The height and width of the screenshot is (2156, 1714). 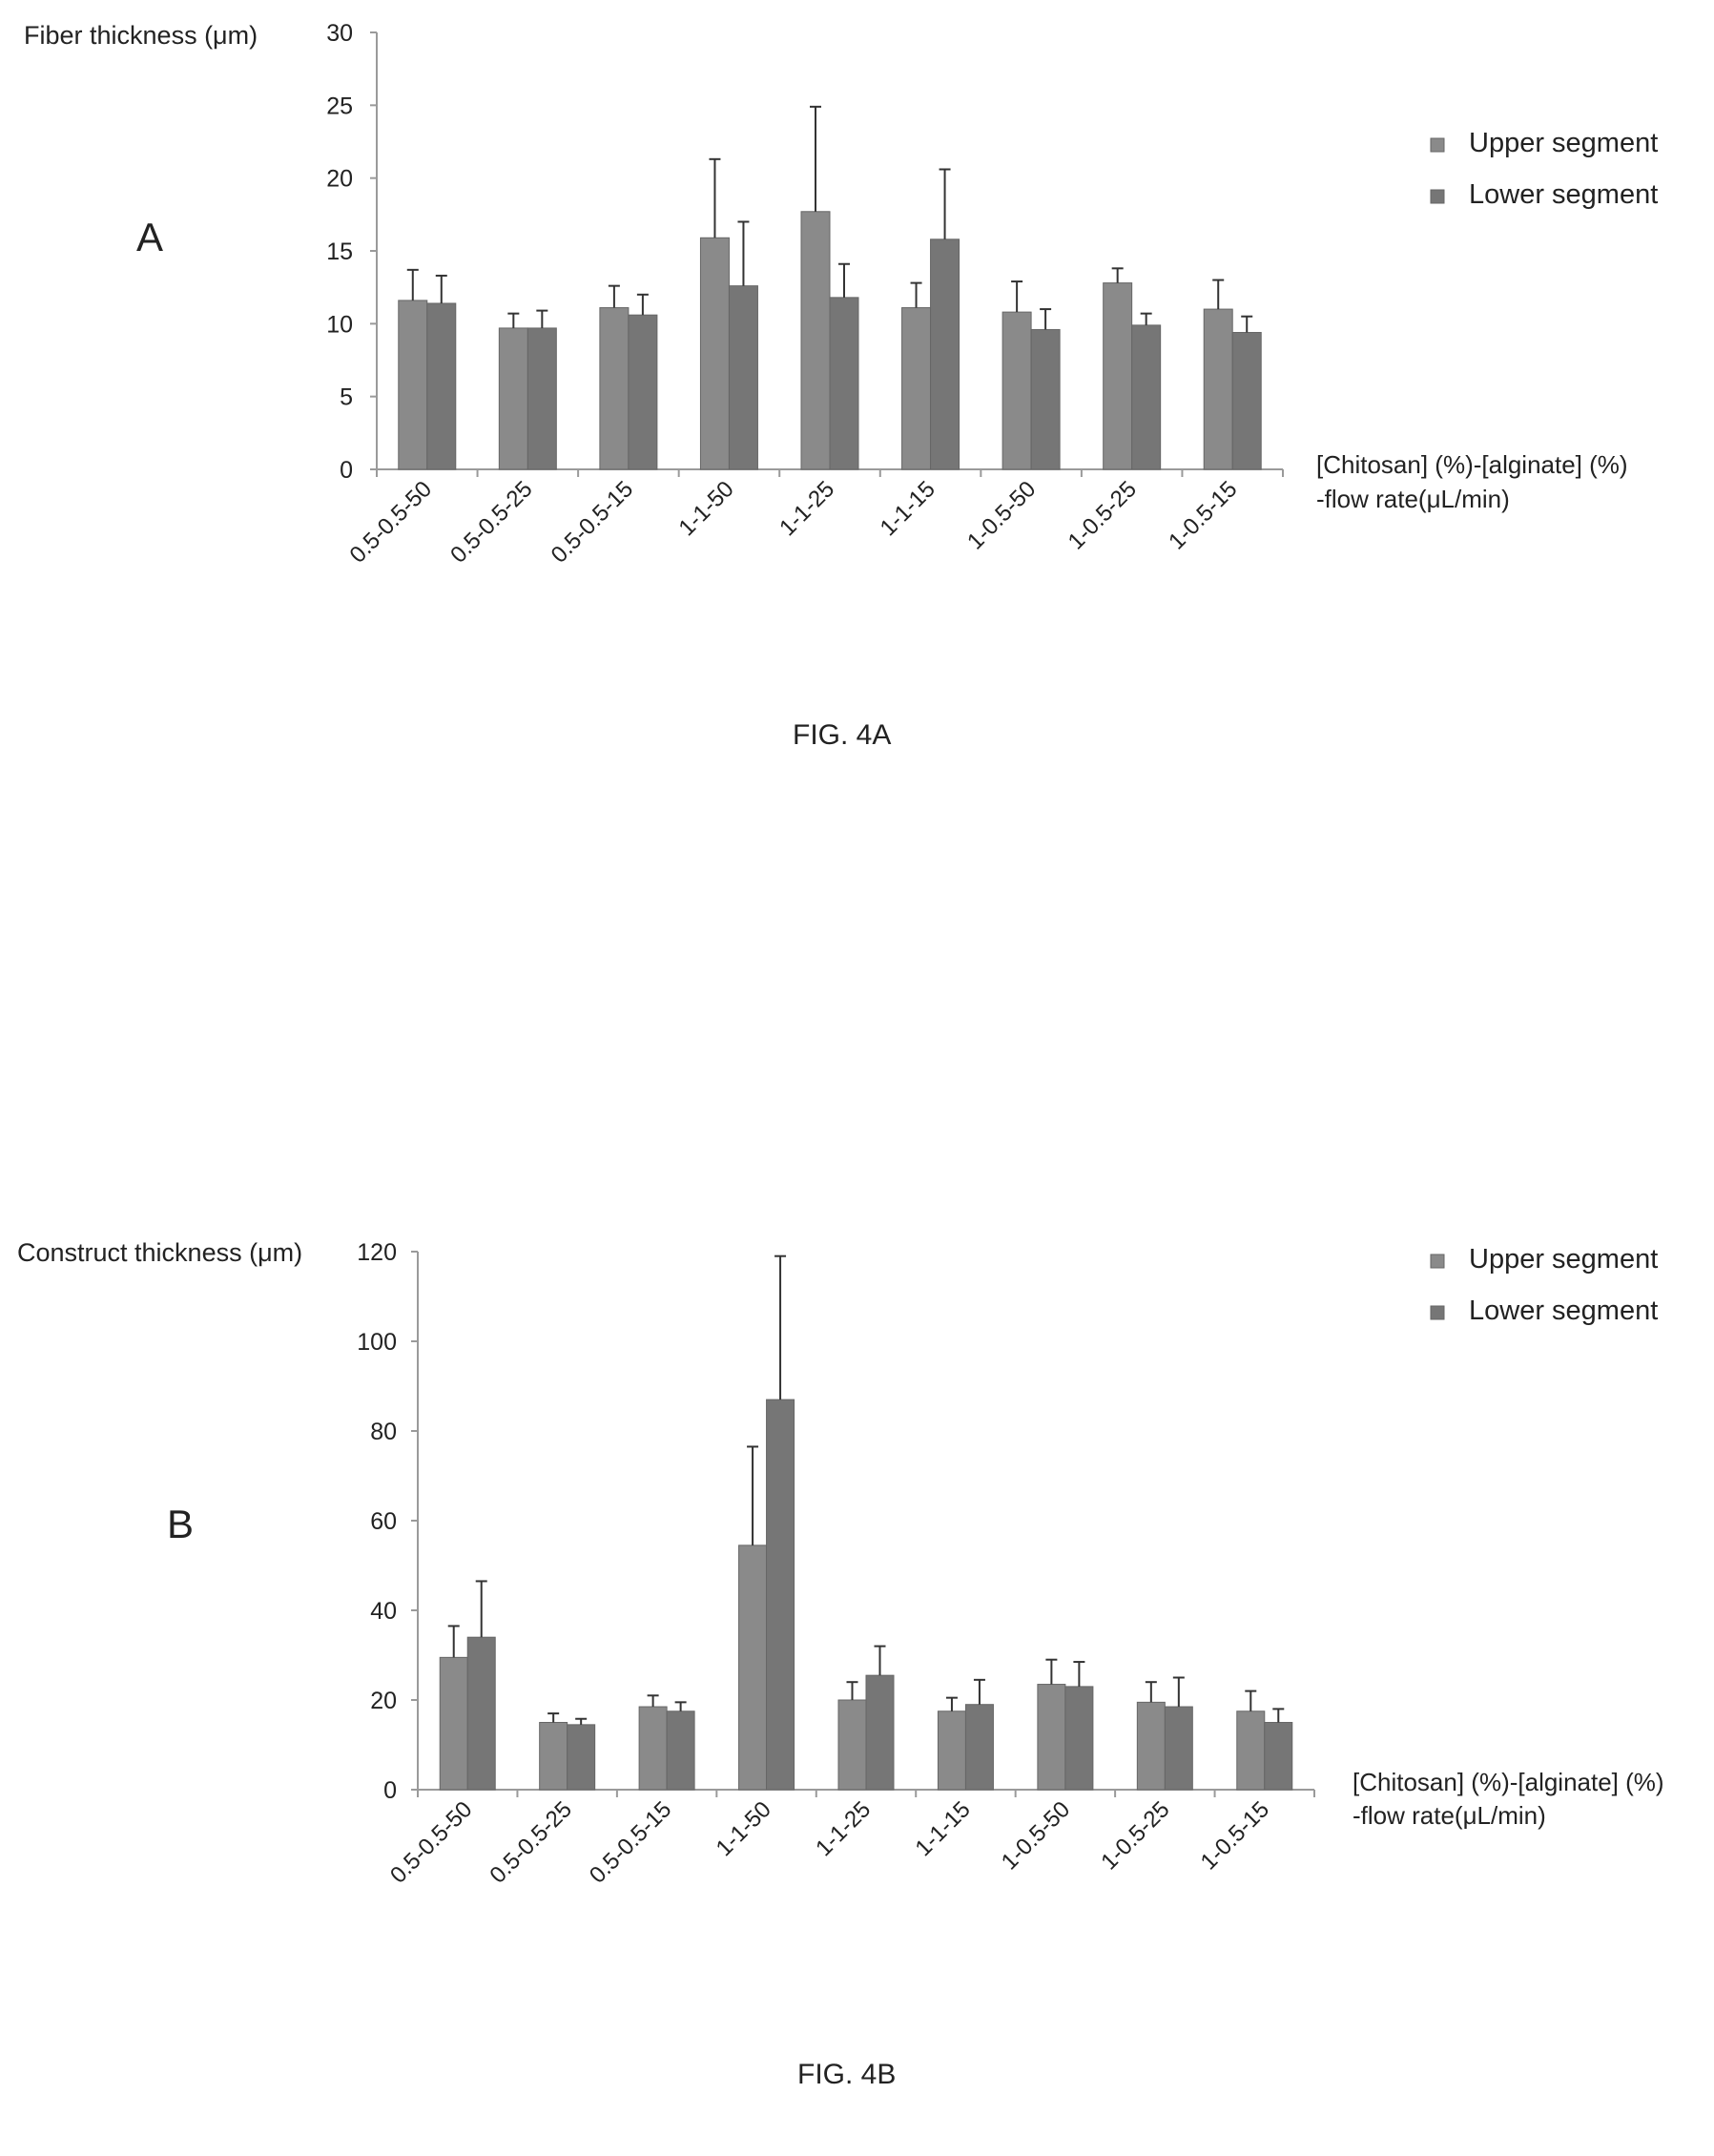 What do you see at coordinates (340, 179) in the screenshot?
I see `chart0-y-tick-label: 20` at bounding box center [340, 179].